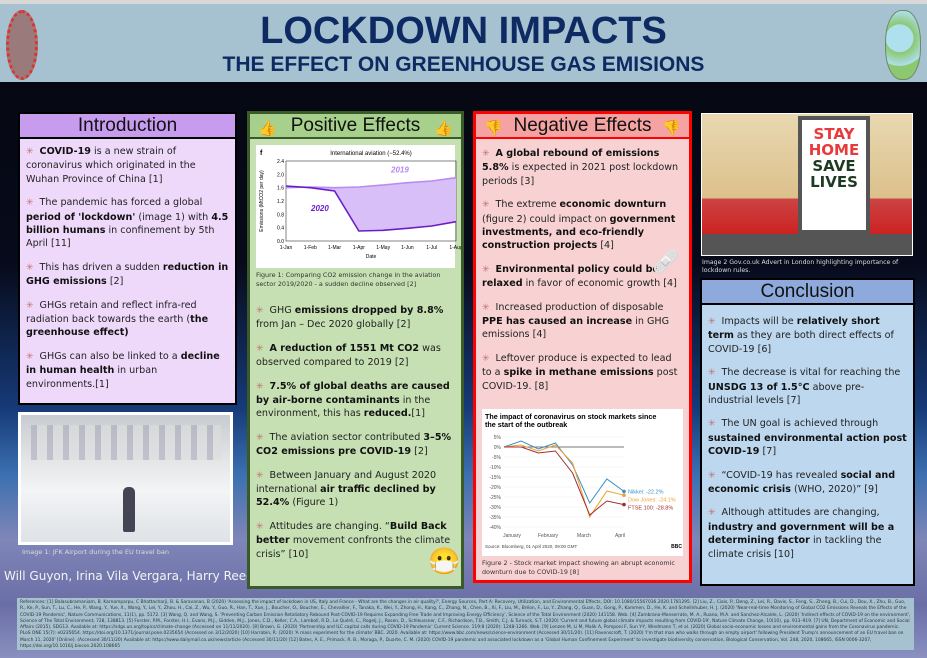 This screenshot has height=658, width=927. I want to click on panel-label: f, so click(261, 153).